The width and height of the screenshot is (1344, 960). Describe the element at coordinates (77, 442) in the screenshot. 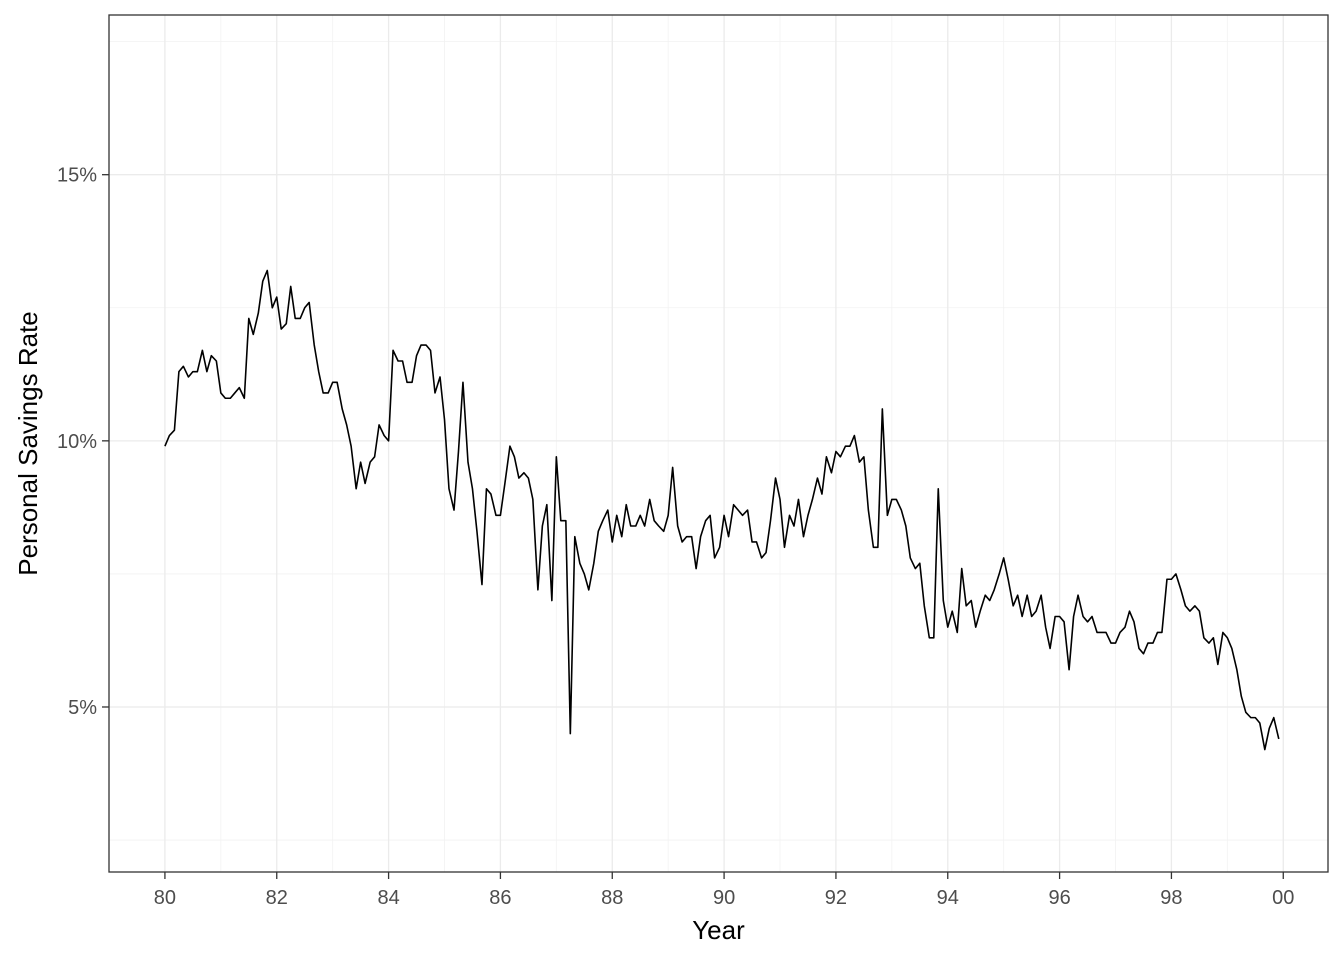

I see `y-tick-label: 10%` at that location.